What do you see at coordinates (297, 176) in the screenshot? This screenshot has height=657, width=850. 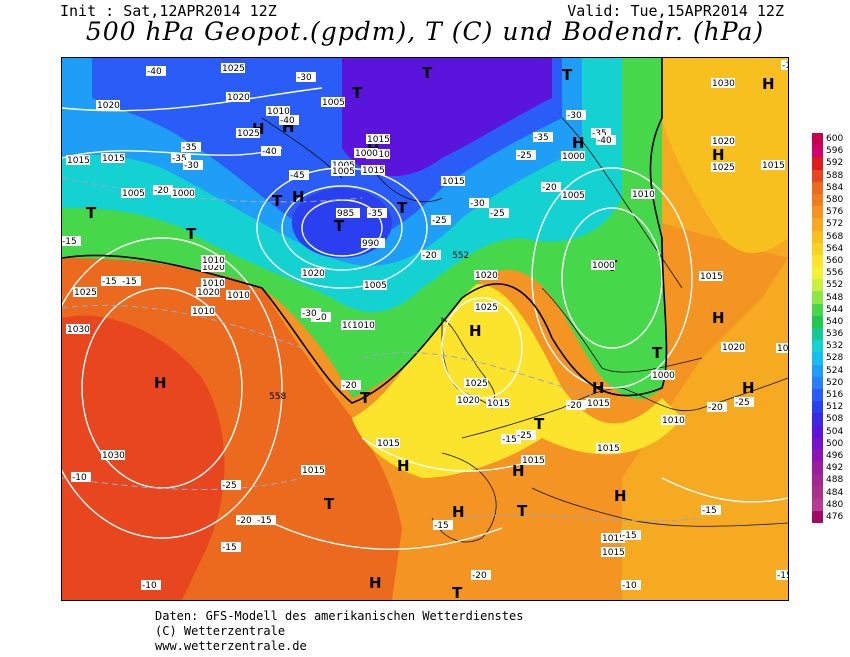 I see `temperature-label: -45` at bounding box center [297, 176].